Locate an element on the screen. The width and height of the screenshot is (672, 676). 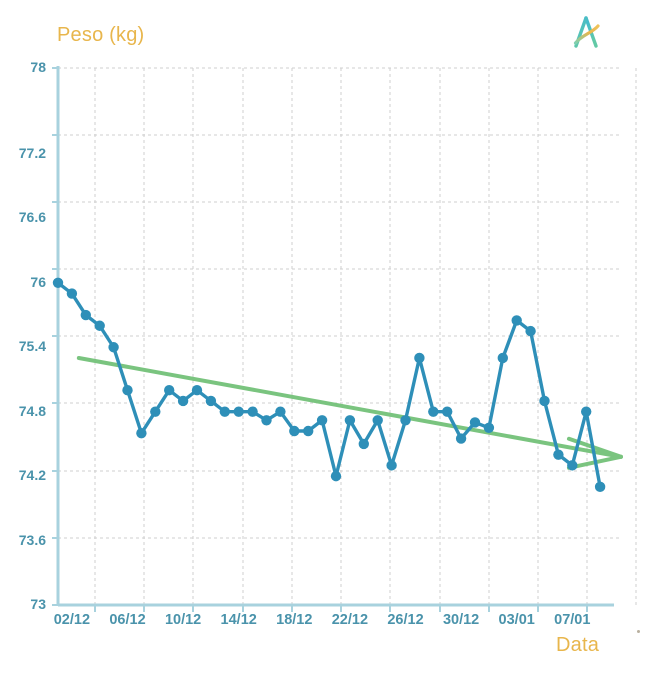
x-tick-label: 07/01 is located at coordinates (572, 620).